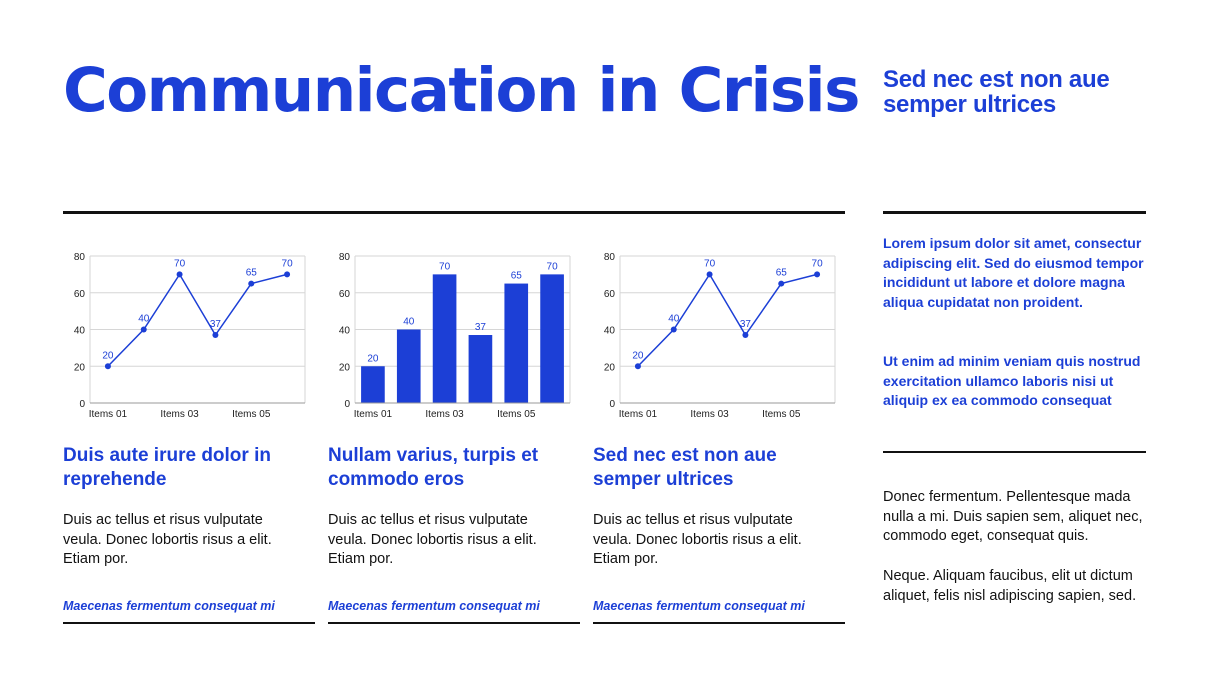  What do you see at coordinates (345, 294) in the screenshot?
I see `chart-2-y-tick-label-60: 60` at bounding box center [345, 294].